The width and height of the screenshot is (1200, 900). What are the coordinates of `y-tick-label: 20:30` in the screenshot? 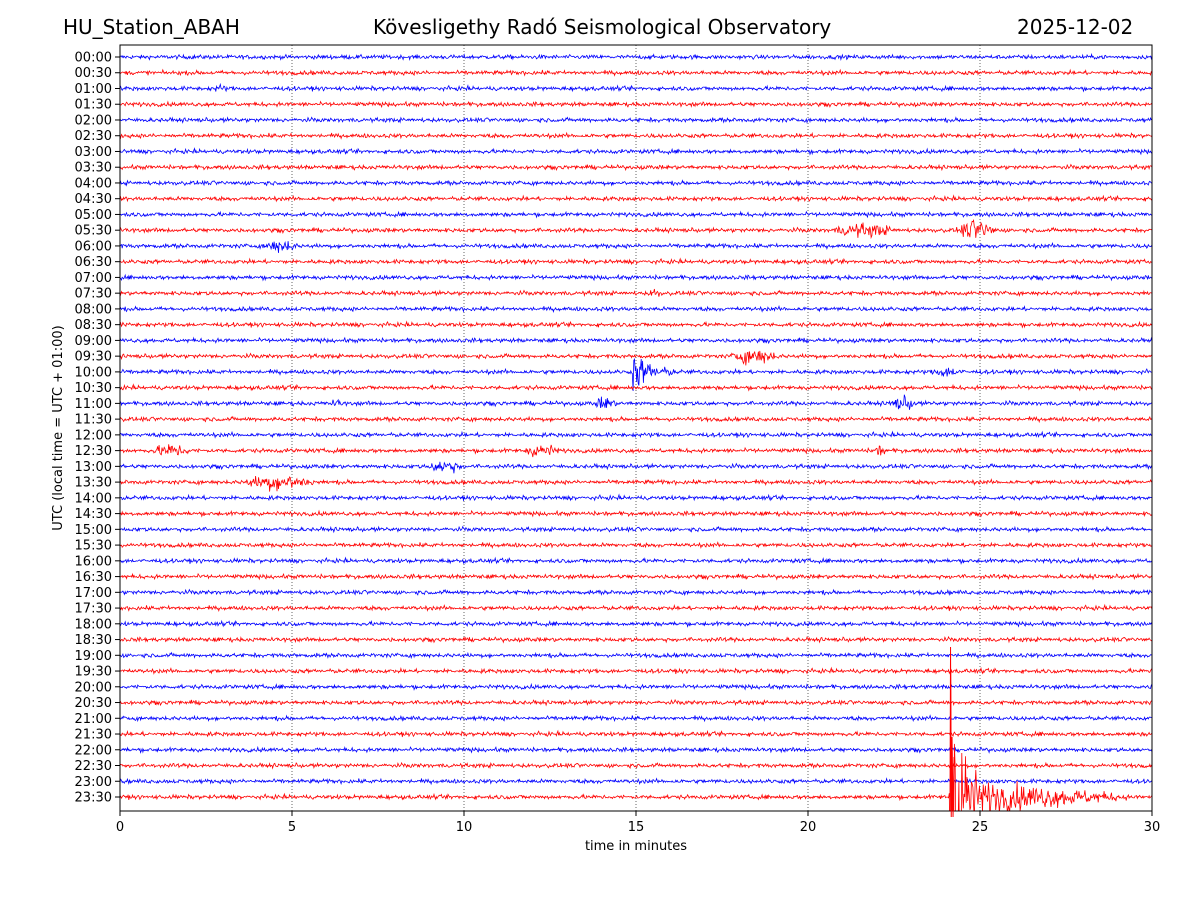 It's located at (93, 703).